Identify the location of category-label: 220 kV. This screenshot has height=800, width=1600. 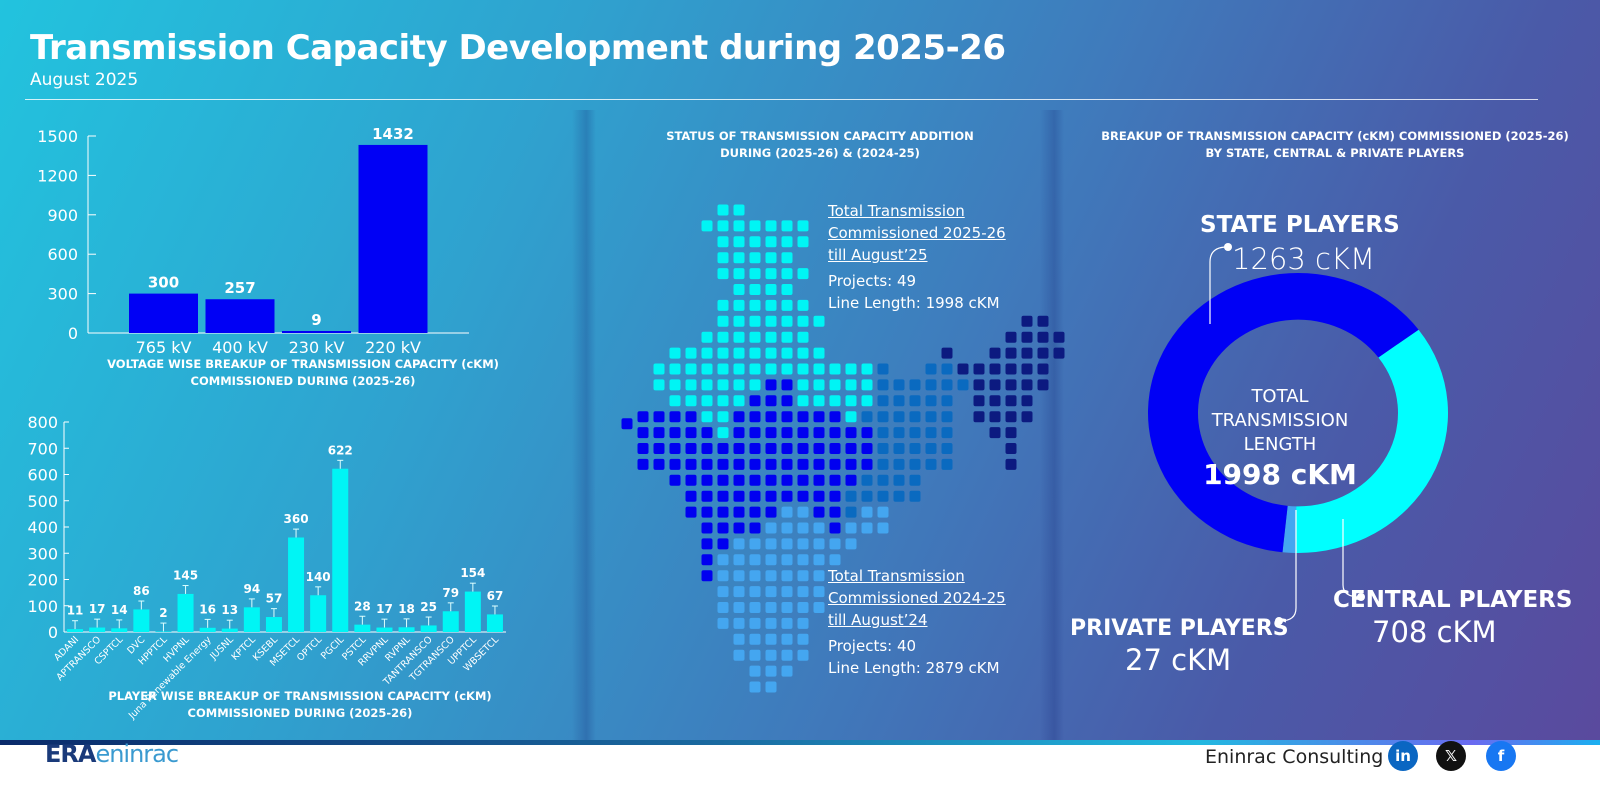
(393, 347).